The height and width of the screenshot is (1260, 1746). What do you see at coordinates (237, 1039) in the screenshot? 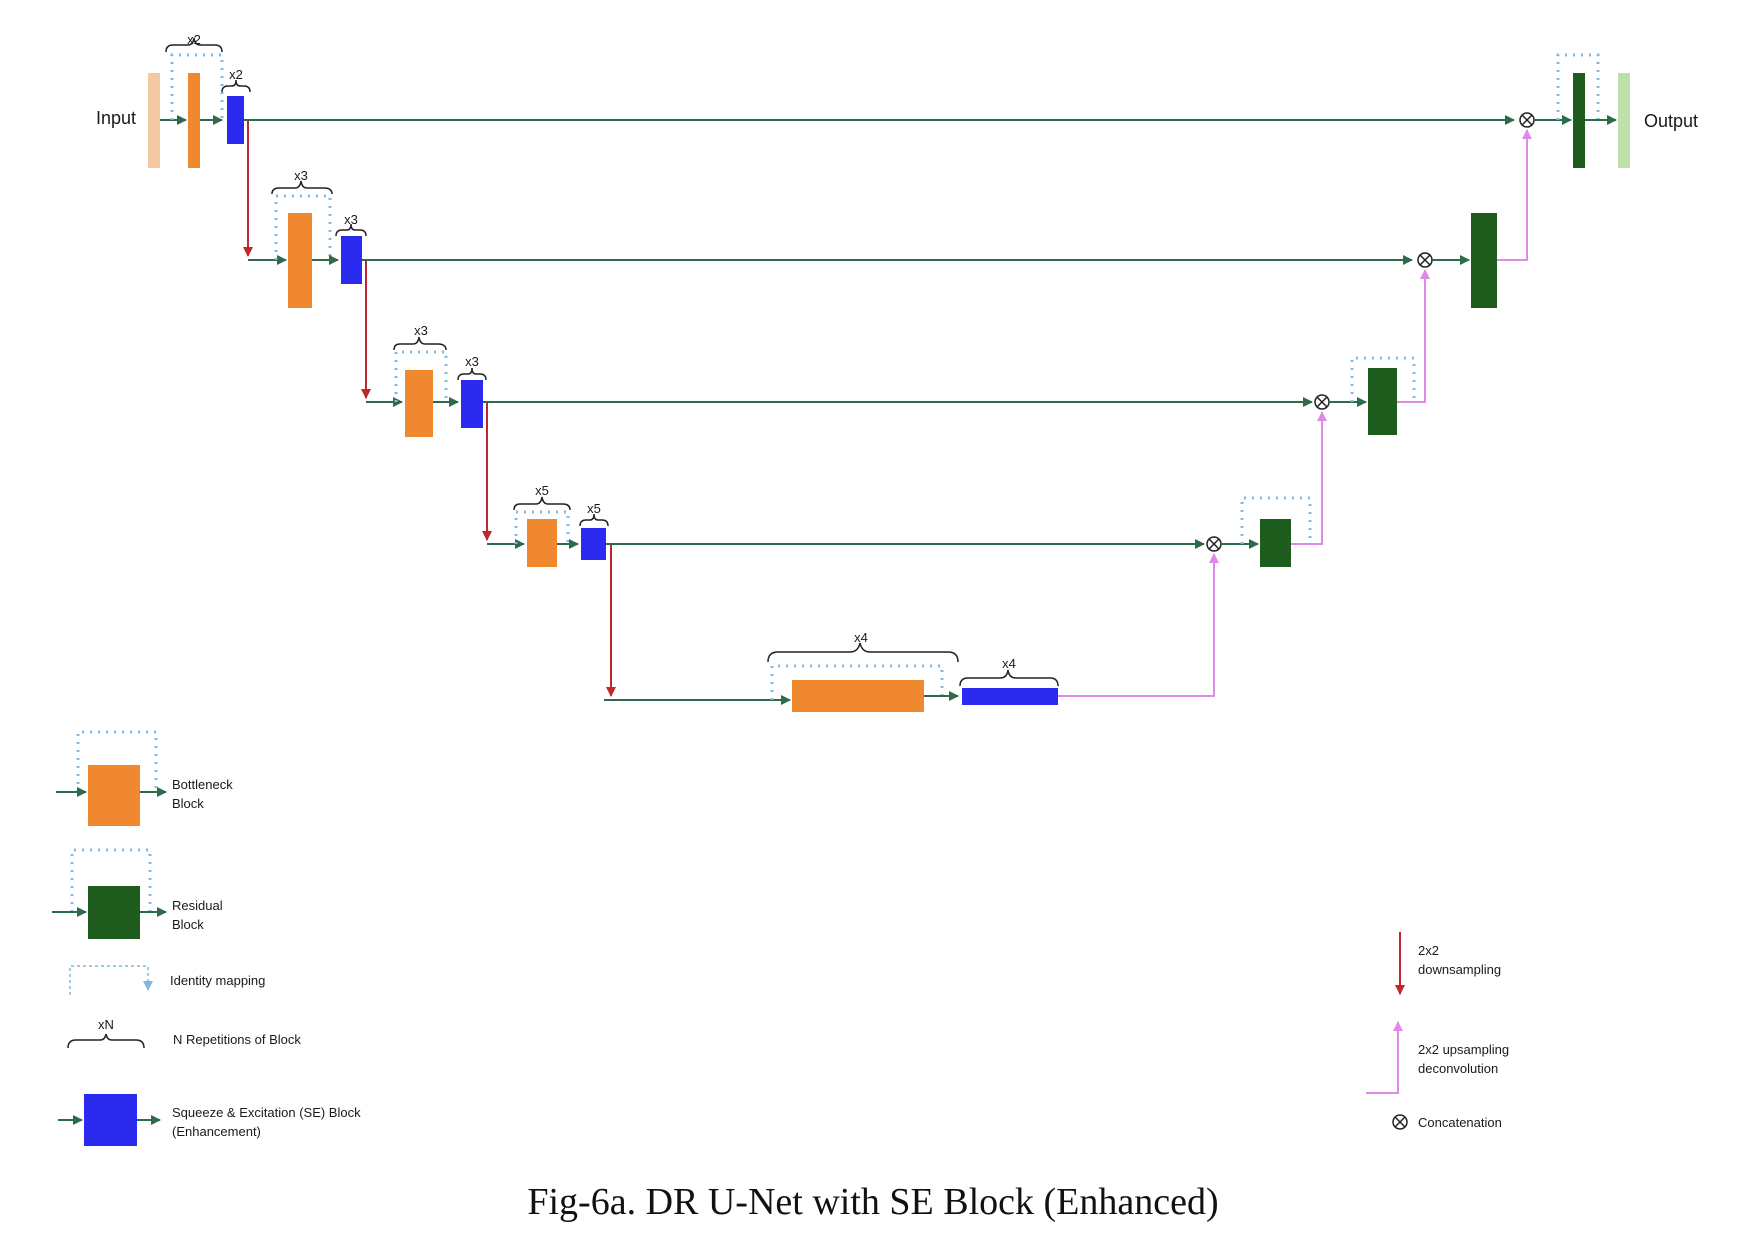
I see `legend-repeat-label: N Repetitions of Block` at bounding box center [237, 1039].